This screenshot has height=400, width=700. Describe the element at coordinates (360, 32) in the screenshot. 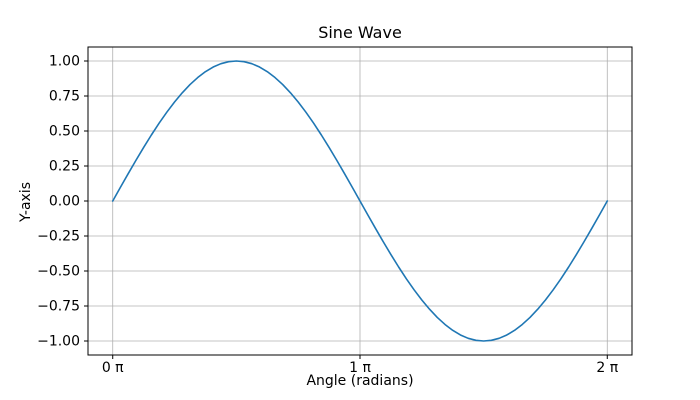

I see `chart-title: Sine Wave` at that location.